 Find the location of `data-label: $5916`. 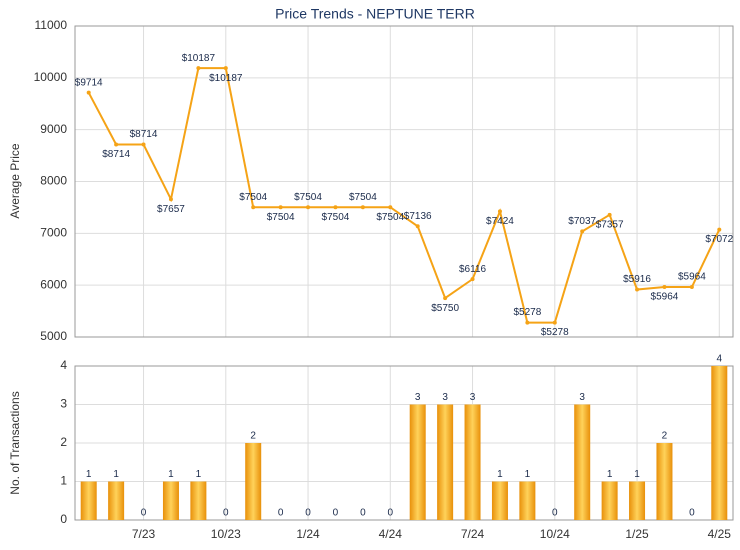

data-label: $5916 is located at coordinates (637, 279).